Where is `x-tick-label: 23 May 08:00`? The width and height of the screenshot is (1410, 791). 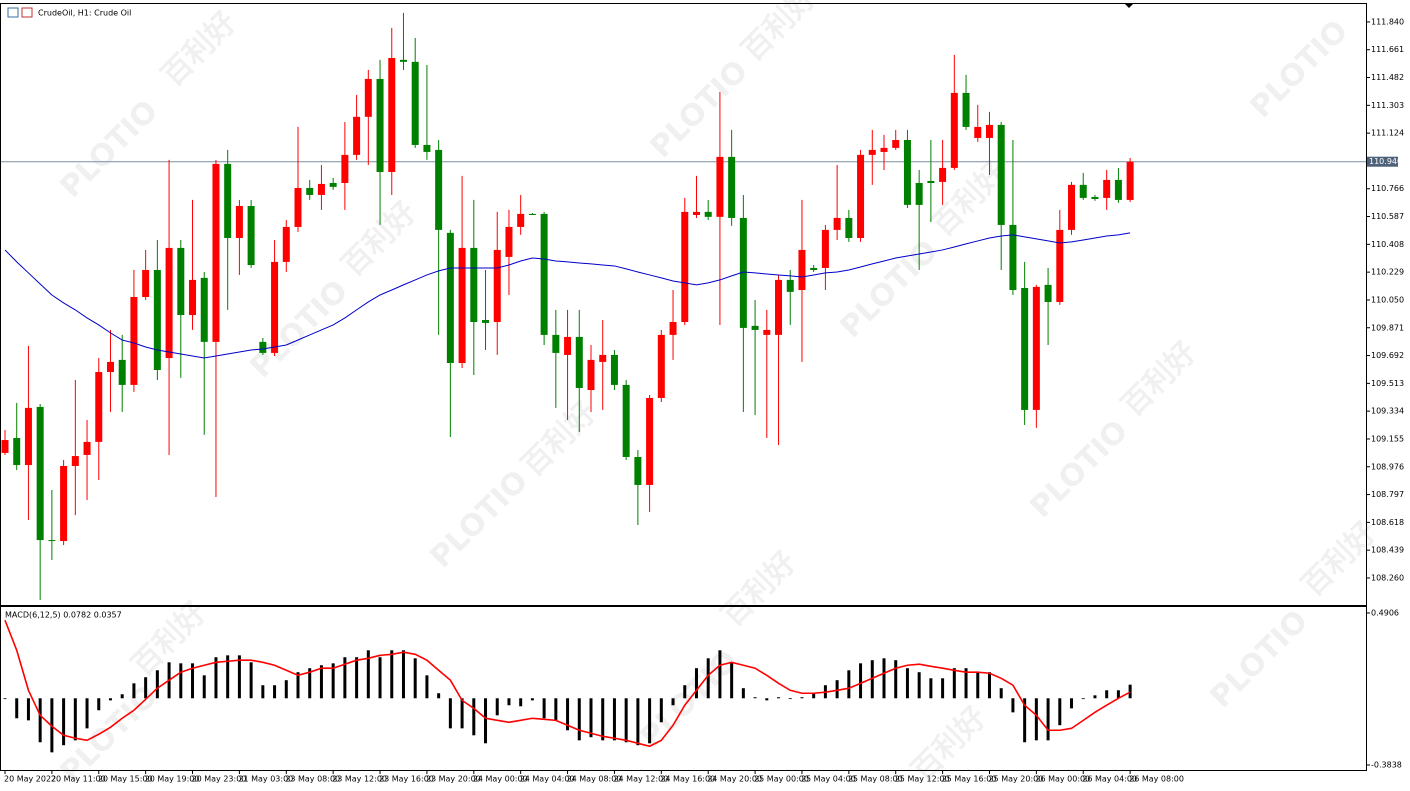
x-tick-label: 23 May 08:00 is located at coordinates (312, 779).